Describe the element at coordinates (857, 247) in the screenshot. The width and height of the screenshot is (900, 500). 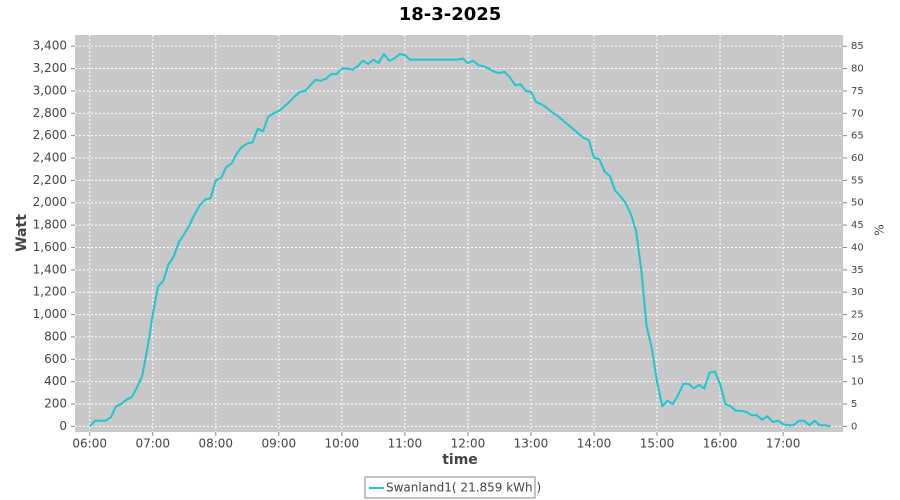
I see `y2-tick-label: 40` at that location.